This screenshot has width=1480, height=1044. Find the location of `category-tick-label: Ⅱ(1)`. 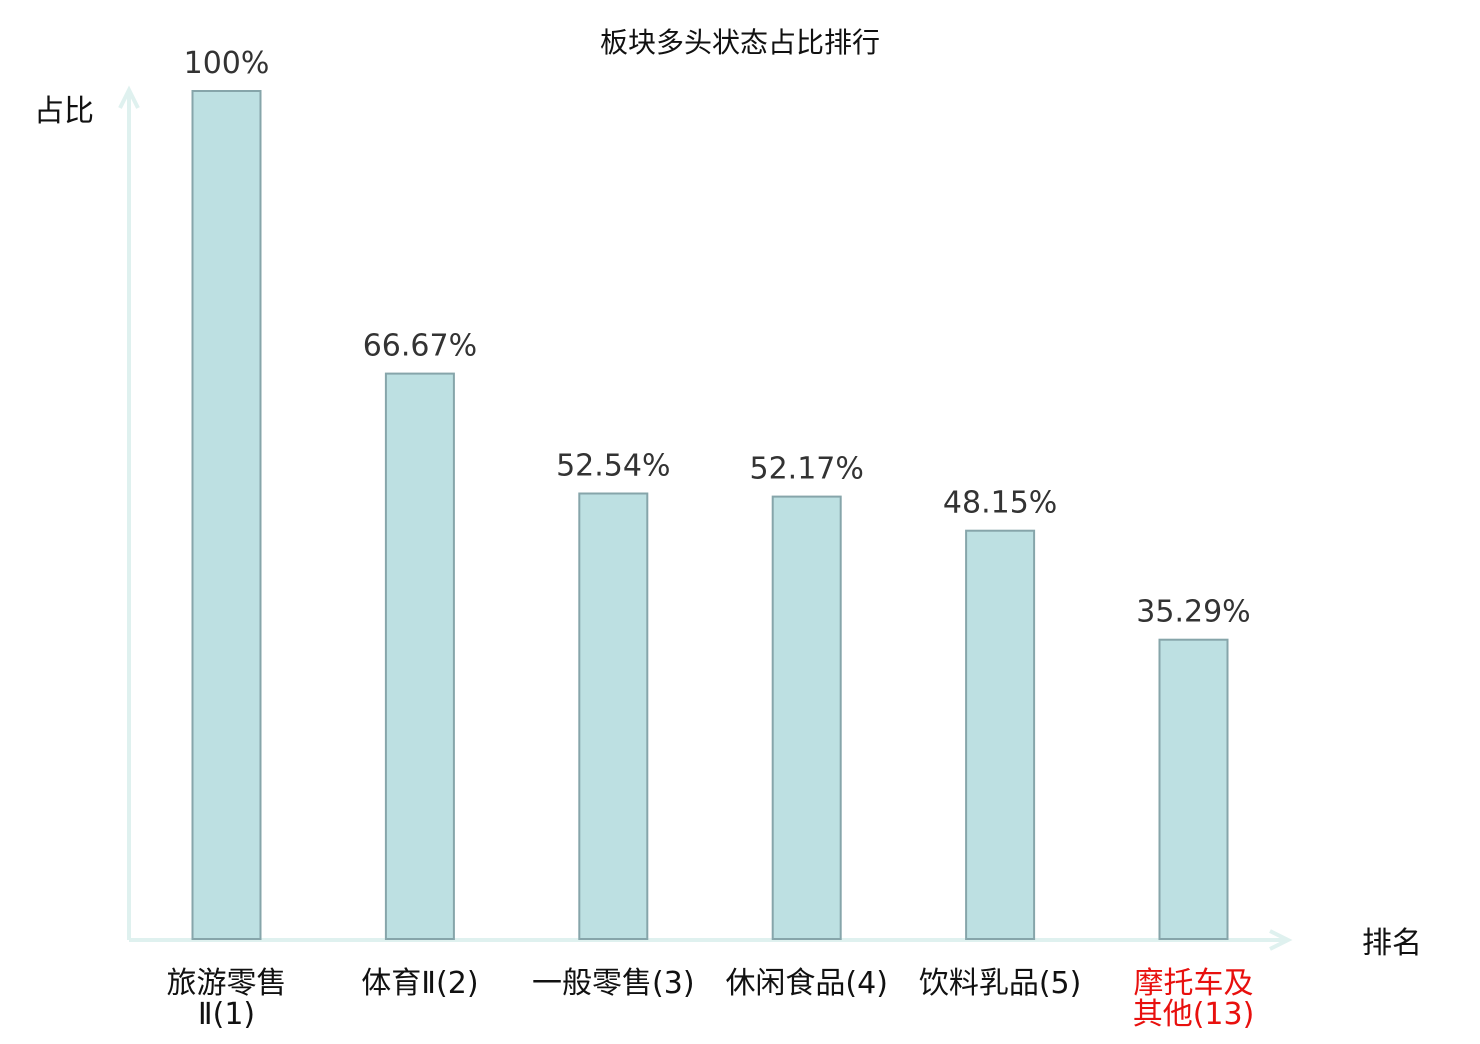

category-tick-label: Ⅱ(1) is located at coordinates (226, 1014).